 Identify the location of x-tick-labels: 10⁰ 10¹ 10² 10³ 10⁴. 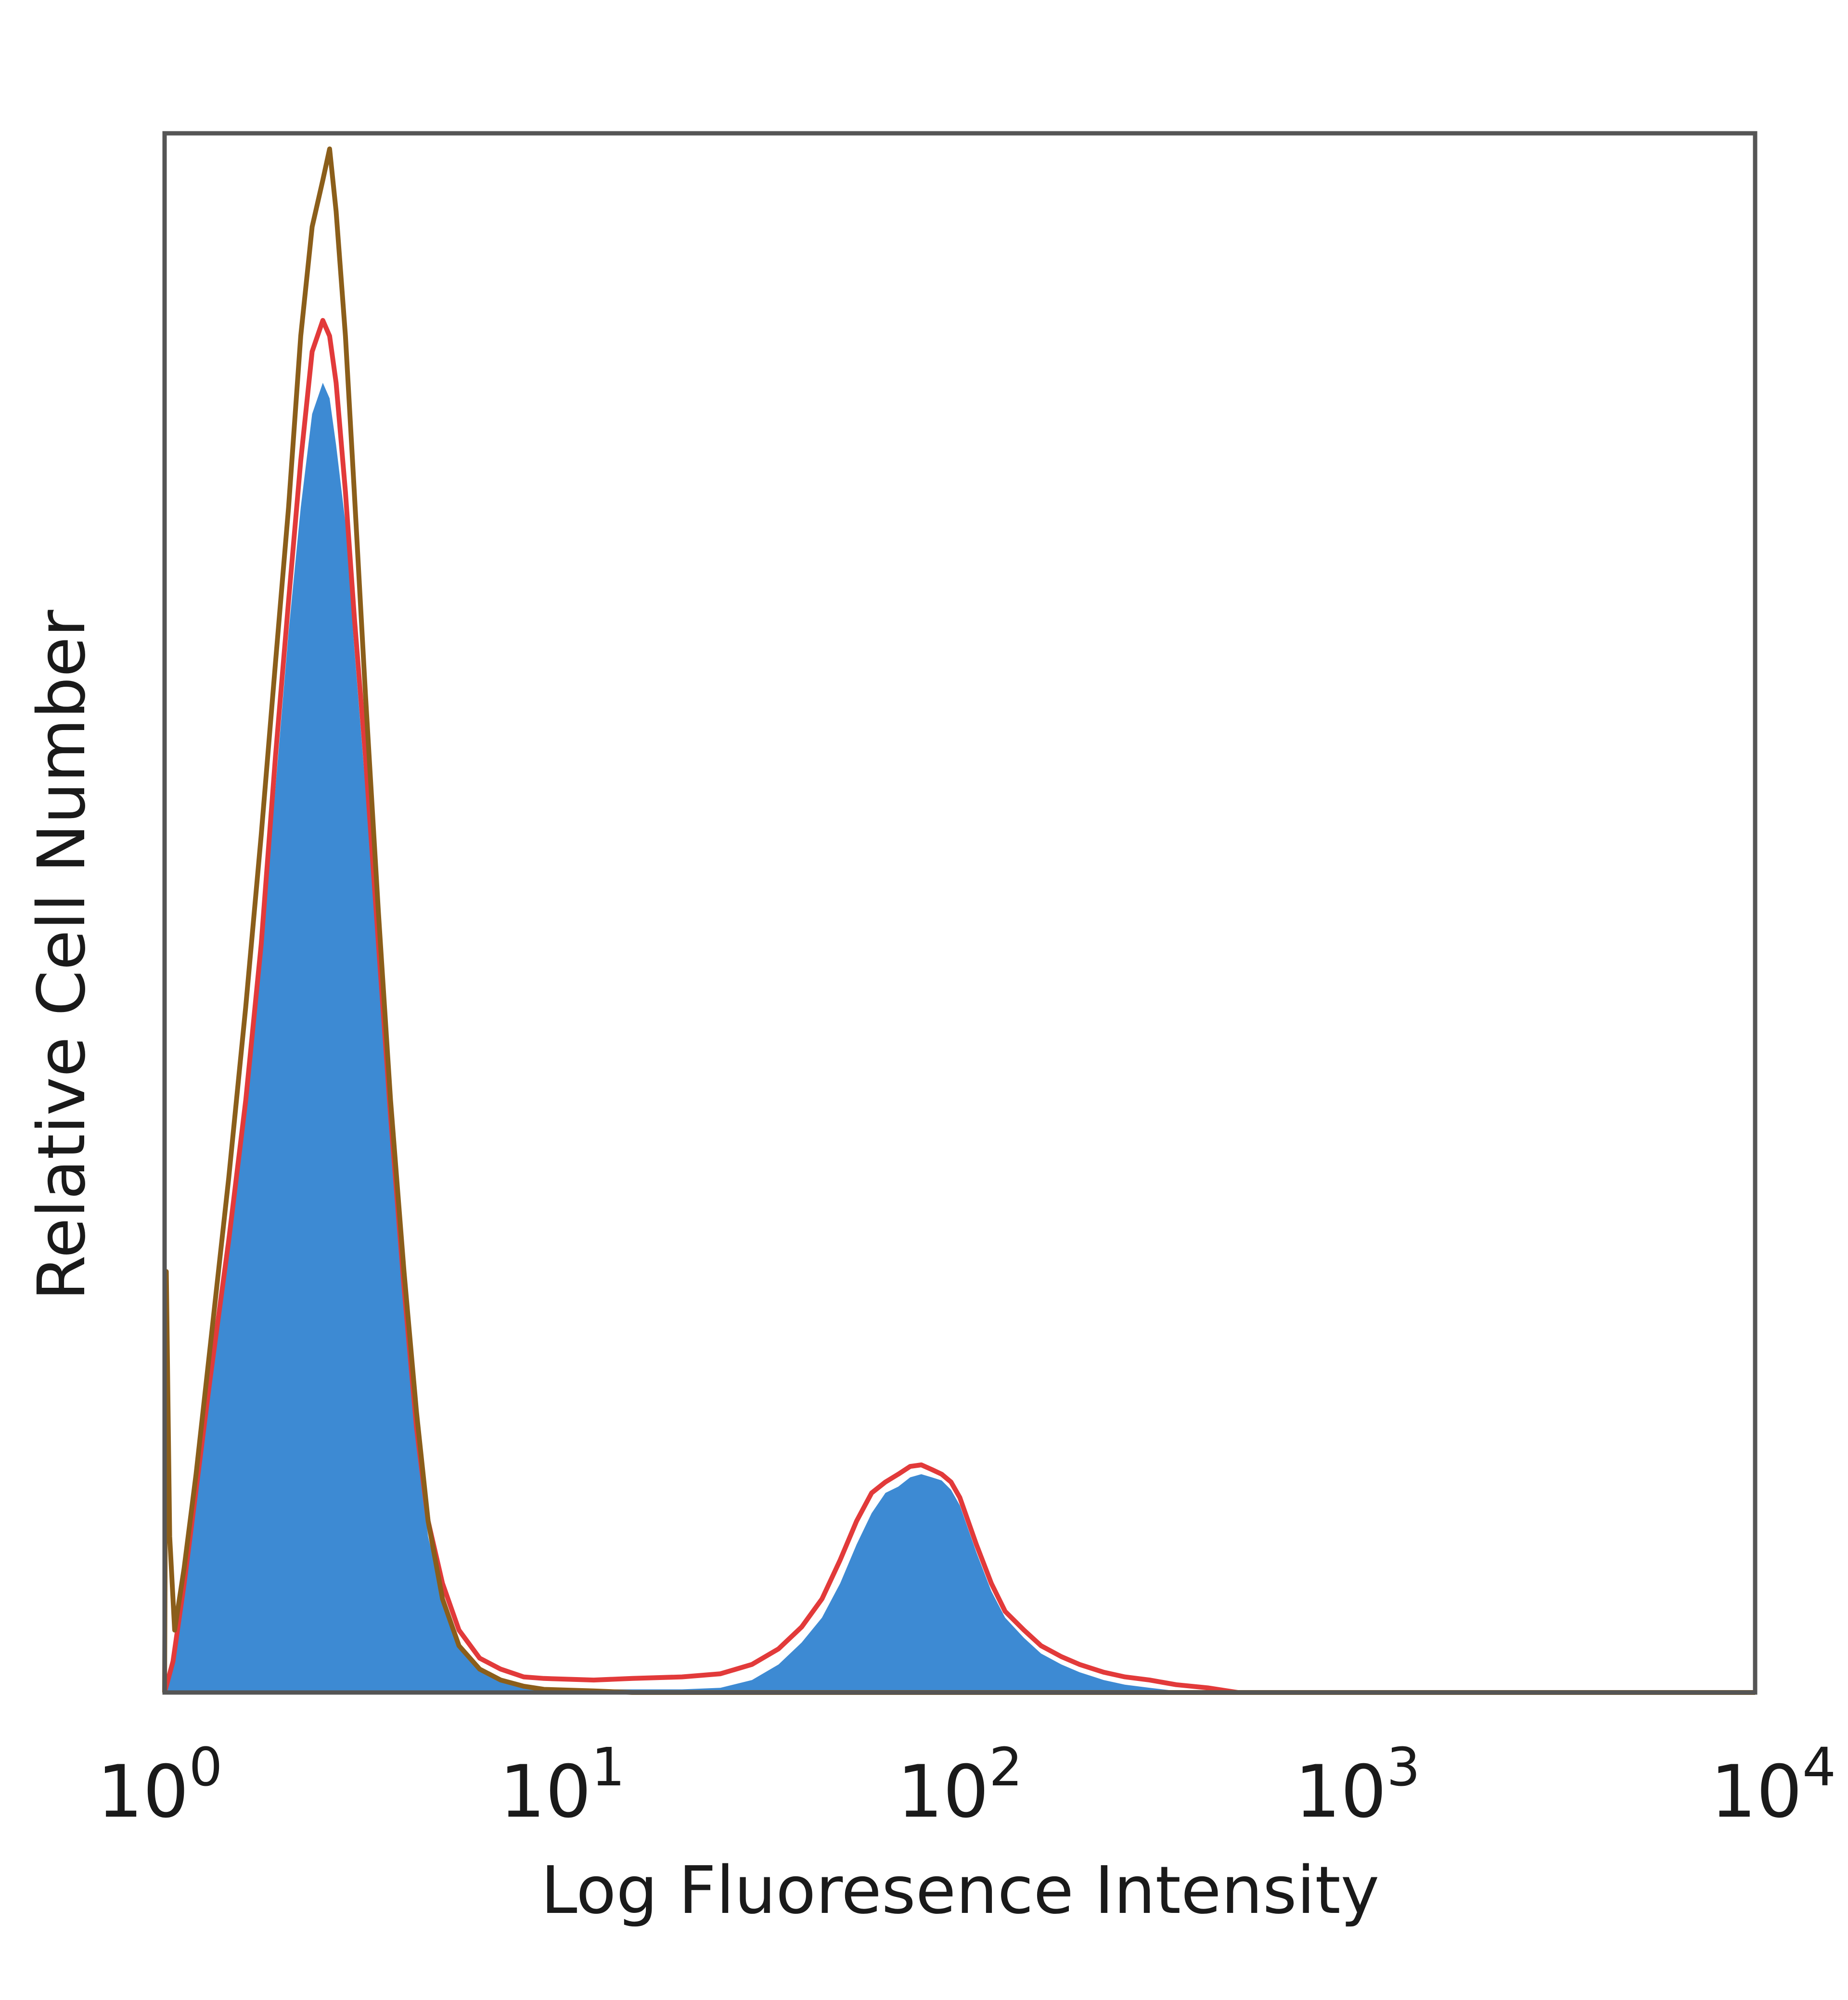
(966, 1785).